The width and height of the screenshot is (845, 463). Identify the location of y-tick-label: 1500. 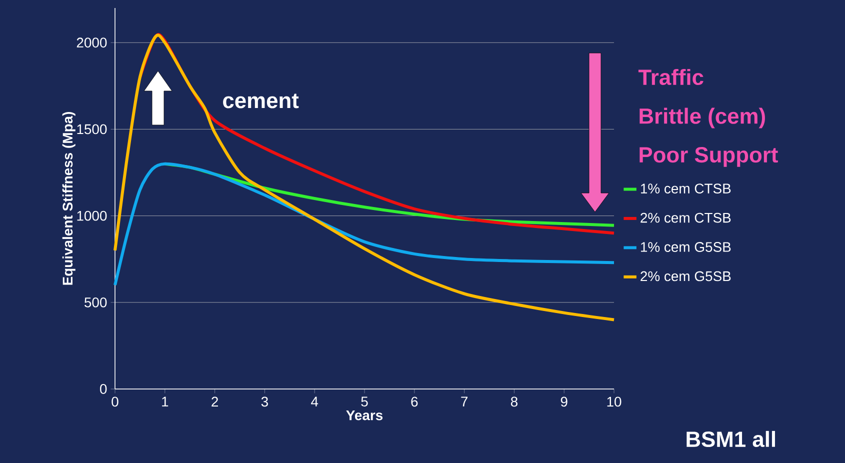
(92, 129).